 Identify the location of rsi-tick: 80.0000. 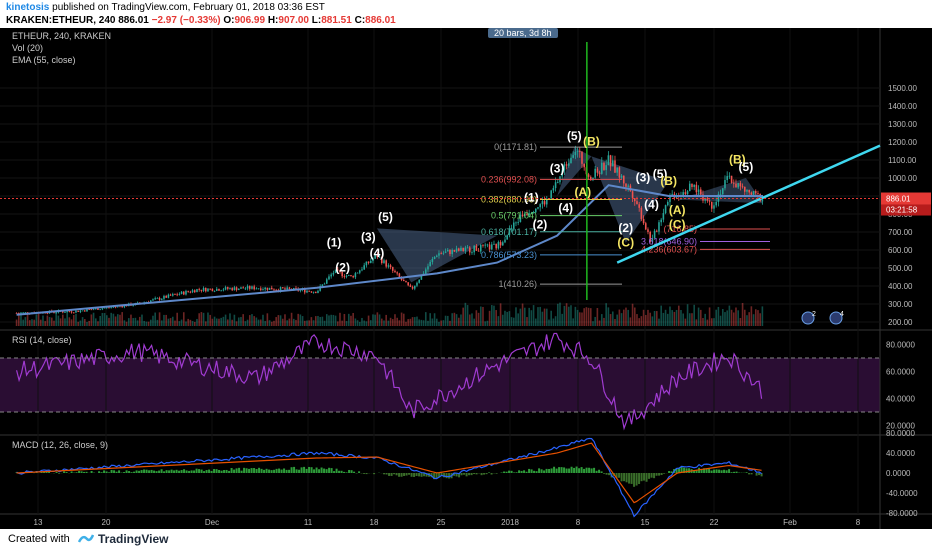
(900, 345).